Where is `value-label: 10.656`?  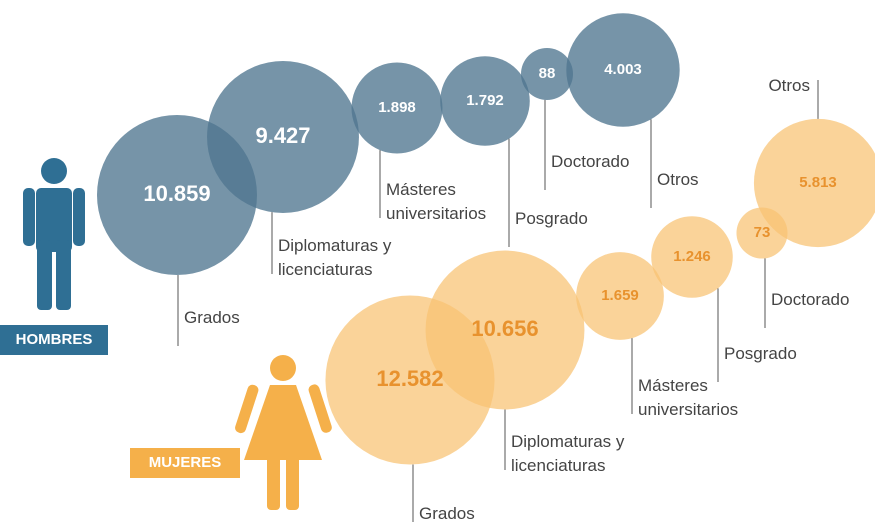 value-label: 10.656 is located at coordinates (504, 328).